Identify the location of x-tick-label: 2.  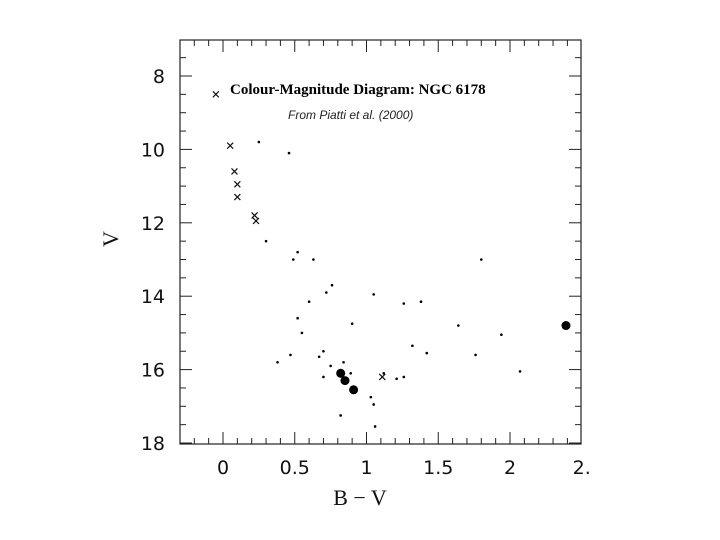
(510, 468).